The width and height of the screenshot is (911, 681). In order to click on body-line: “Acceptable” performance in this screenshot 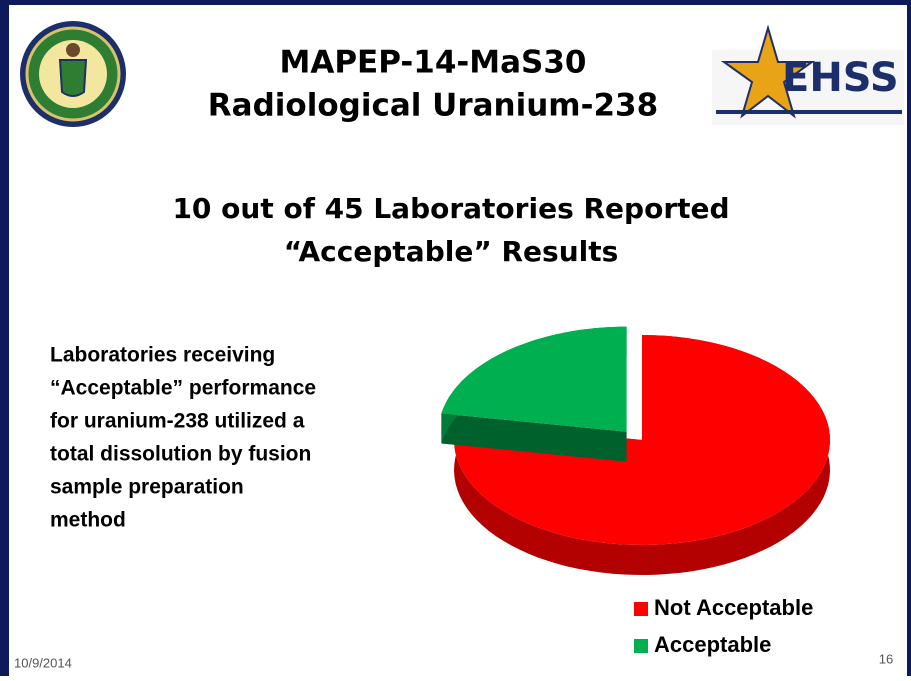, I will do `click(183, 388)`.